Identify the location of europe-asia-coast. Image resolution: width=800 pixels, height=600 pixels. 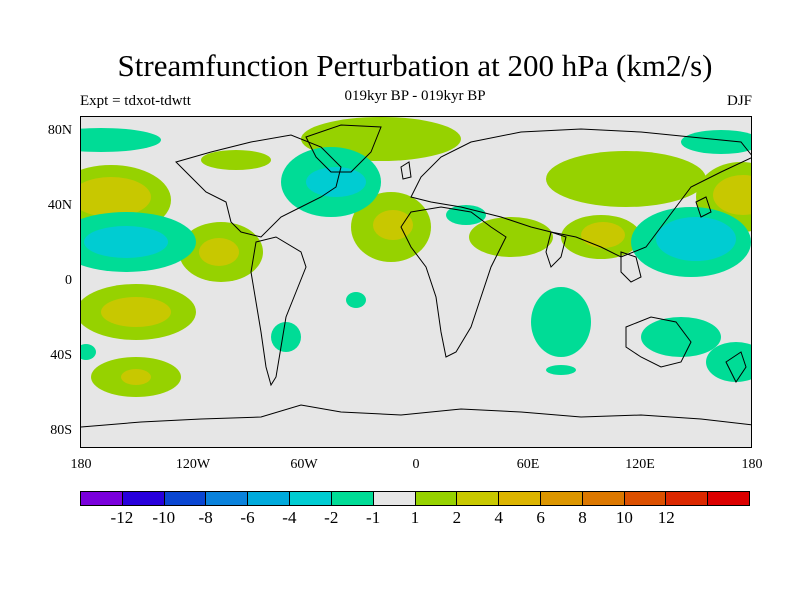
(580, 193).